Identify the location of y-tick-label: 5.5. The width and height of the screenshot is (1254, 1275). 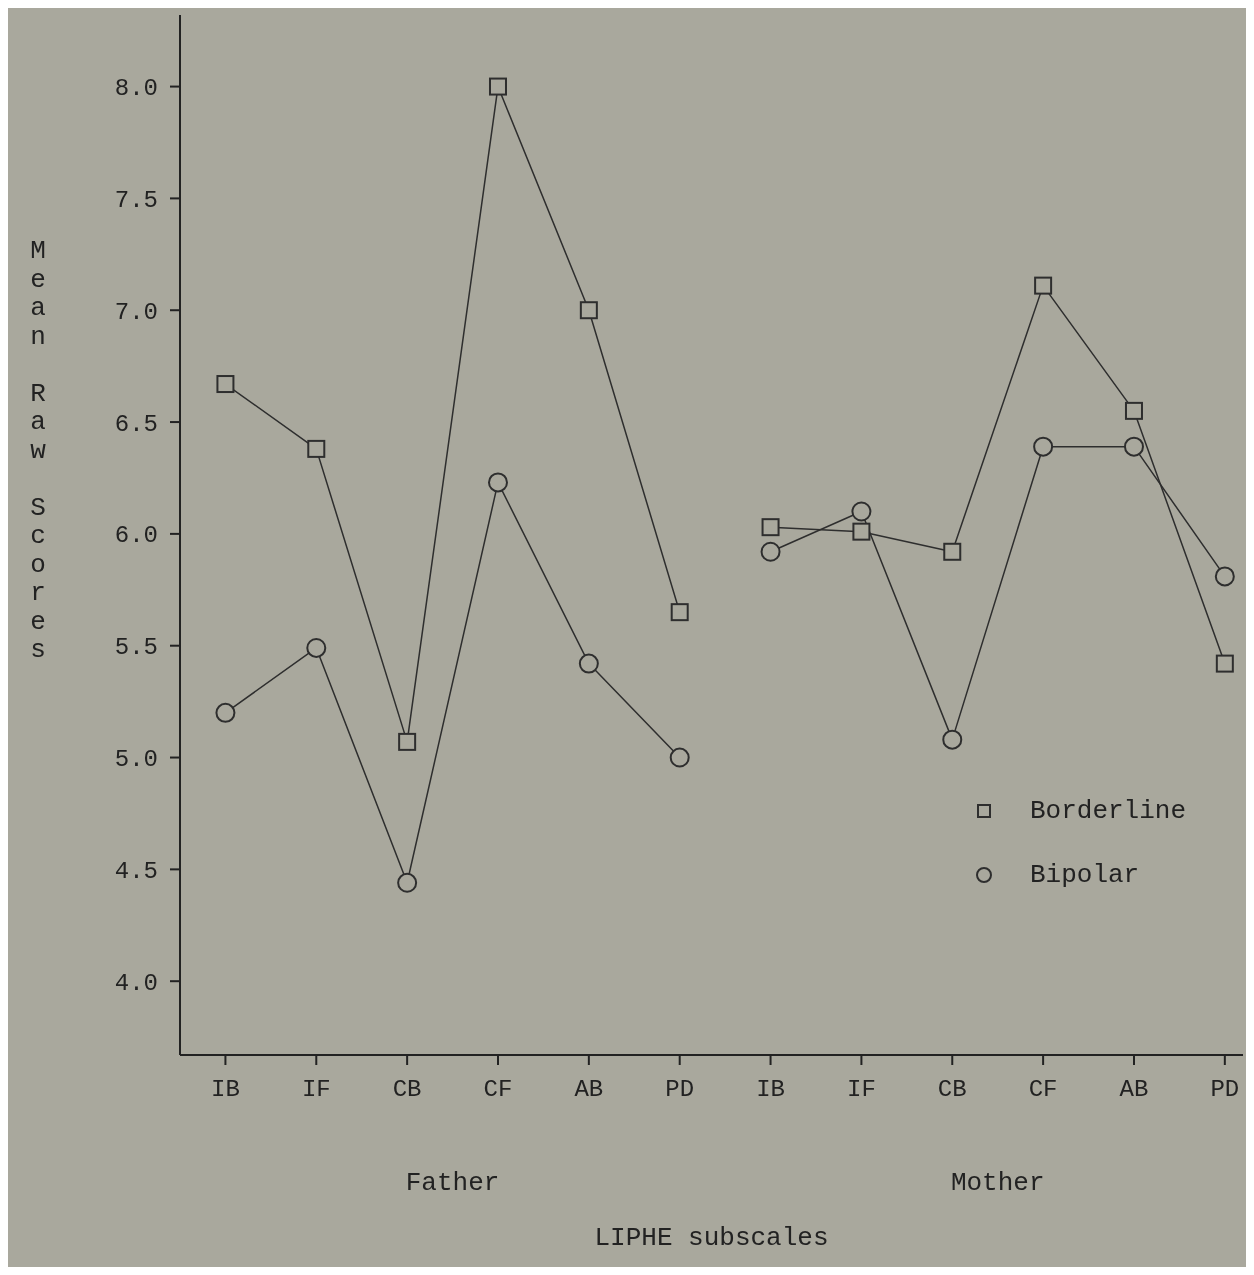
(136, 648).